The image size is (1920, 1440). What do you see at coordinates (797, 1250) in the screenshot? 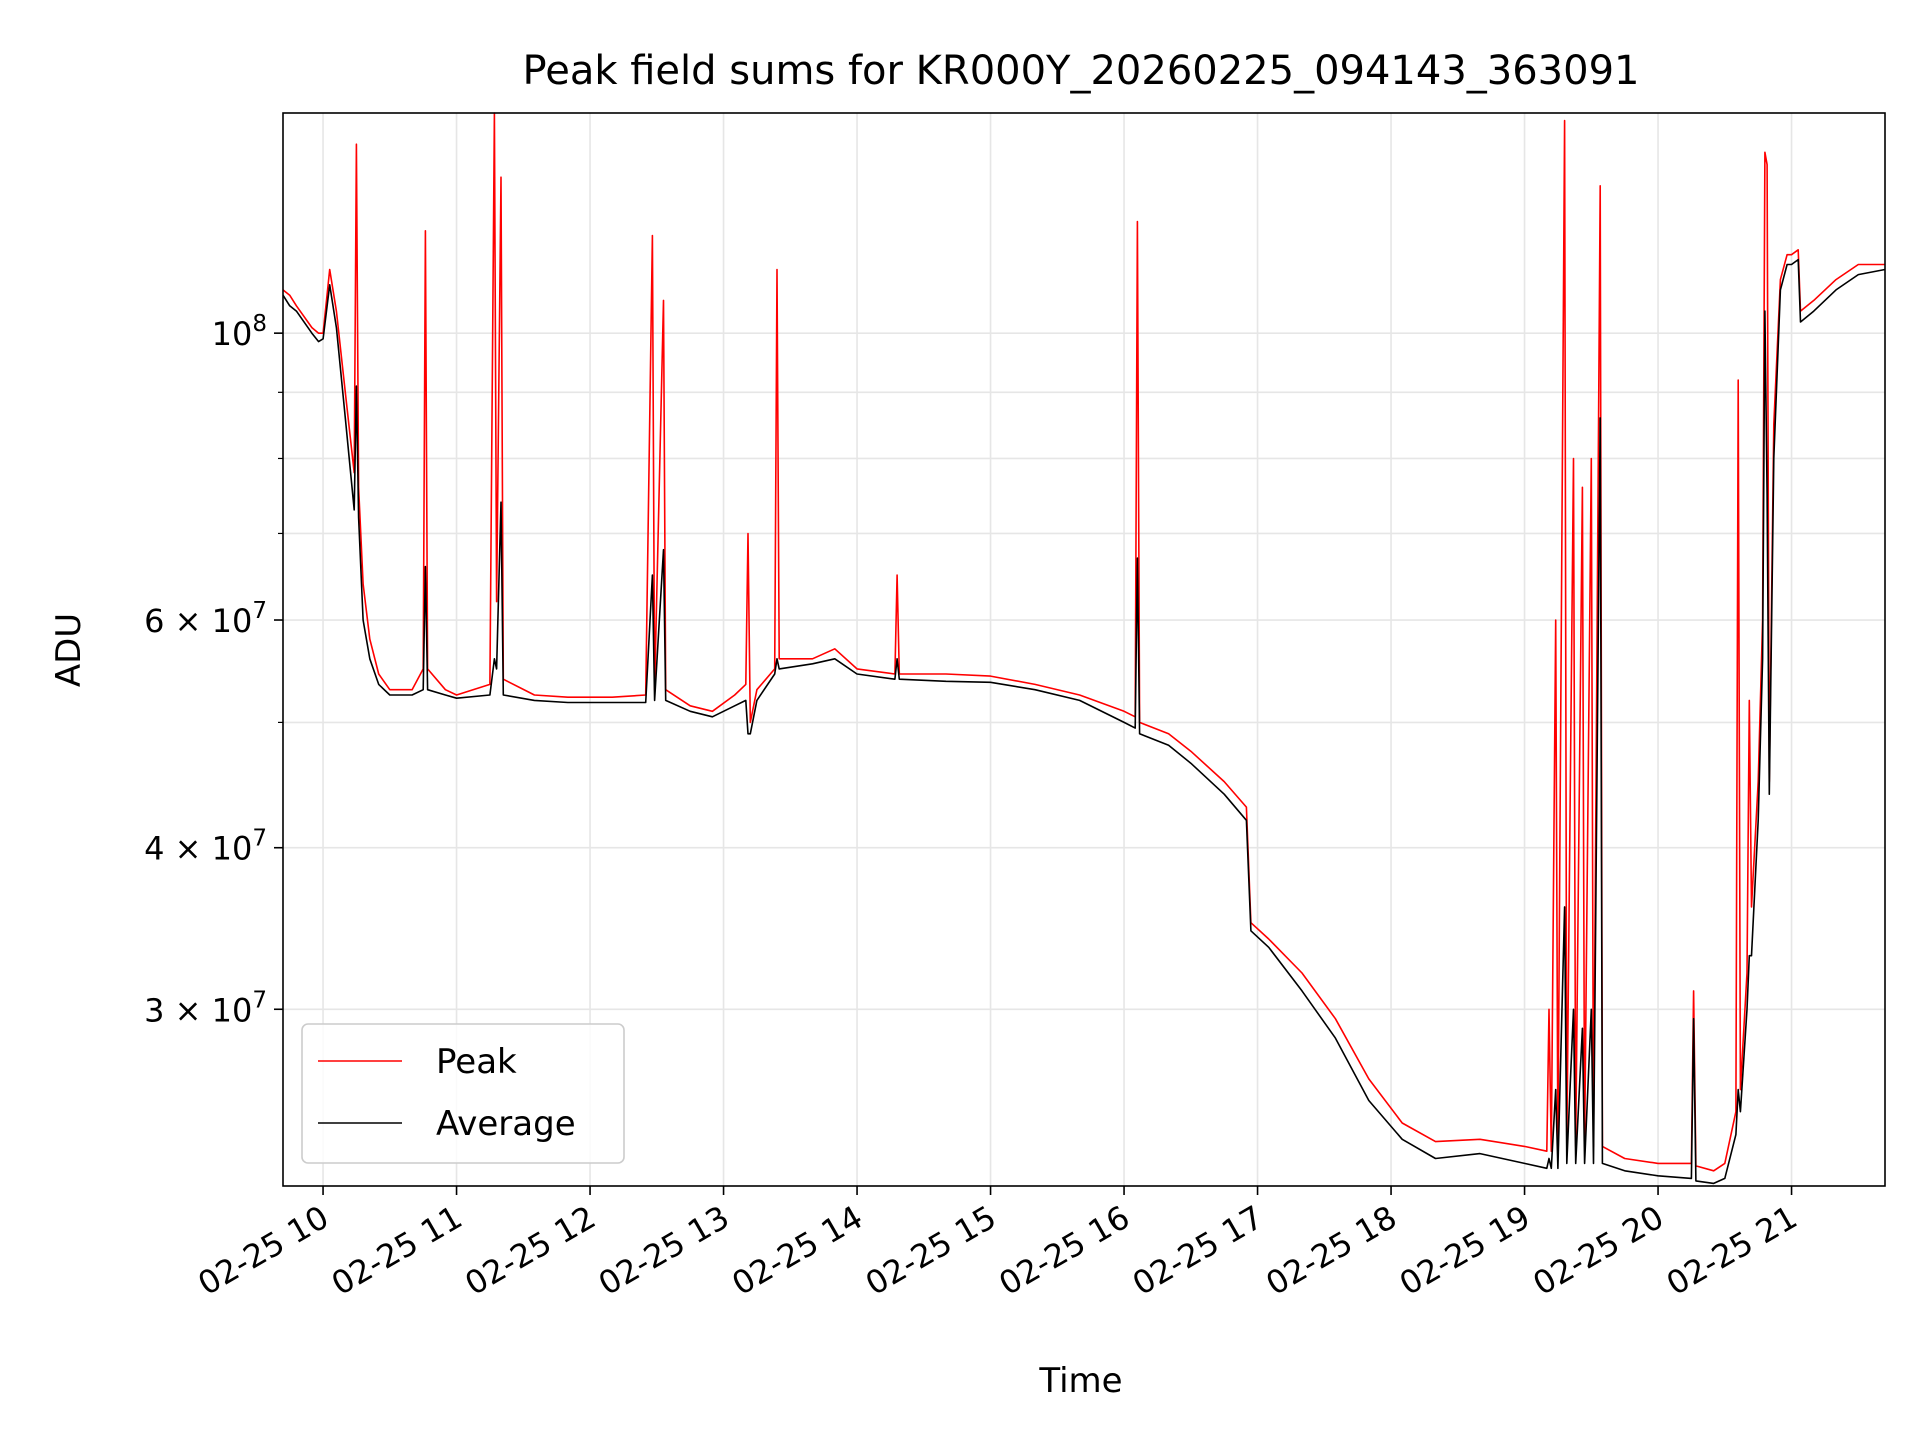
I see `x-tick-label: 02-25 14` at bounding box center [797, 1250].